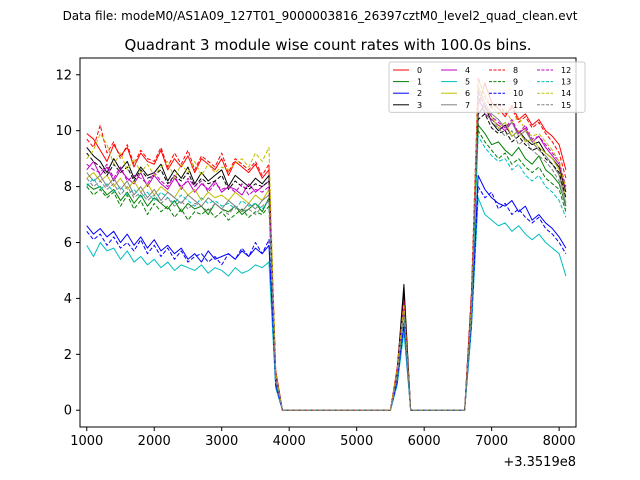 The image size is (640, 480). Describe the element at coordinates (68, 299) in the screenshot. I see `y-tick-label: 4` at that location.